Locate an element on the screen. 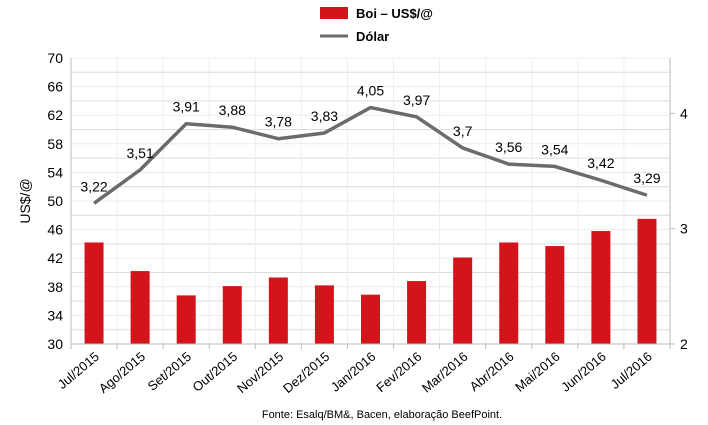  y-tick-label: 70 is located at coordinates (55, 58).